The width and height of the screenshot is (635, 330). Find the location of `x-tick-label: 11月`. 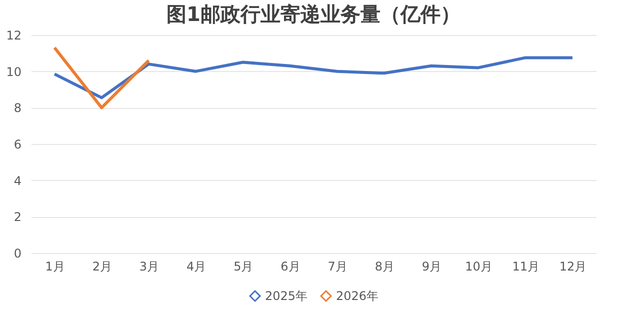

x-tick-label: 11月 is located at coordinates (526, 267).